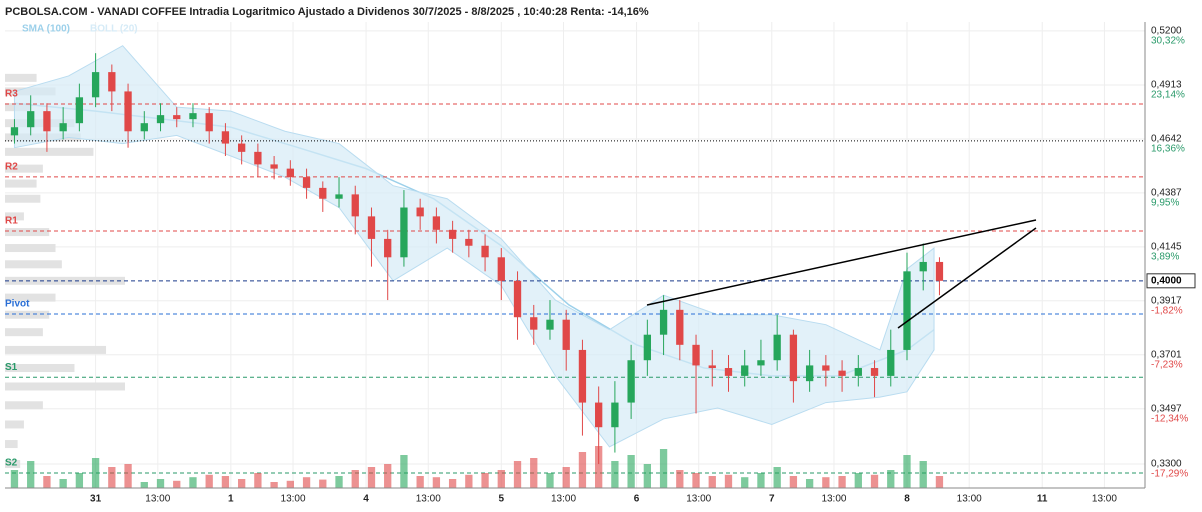 This screenshot has height=512, width=1202. Describe the element at coordinates (1165, 202) in the screenshot. I see `y2-tick-label: 9,95%` at that location.